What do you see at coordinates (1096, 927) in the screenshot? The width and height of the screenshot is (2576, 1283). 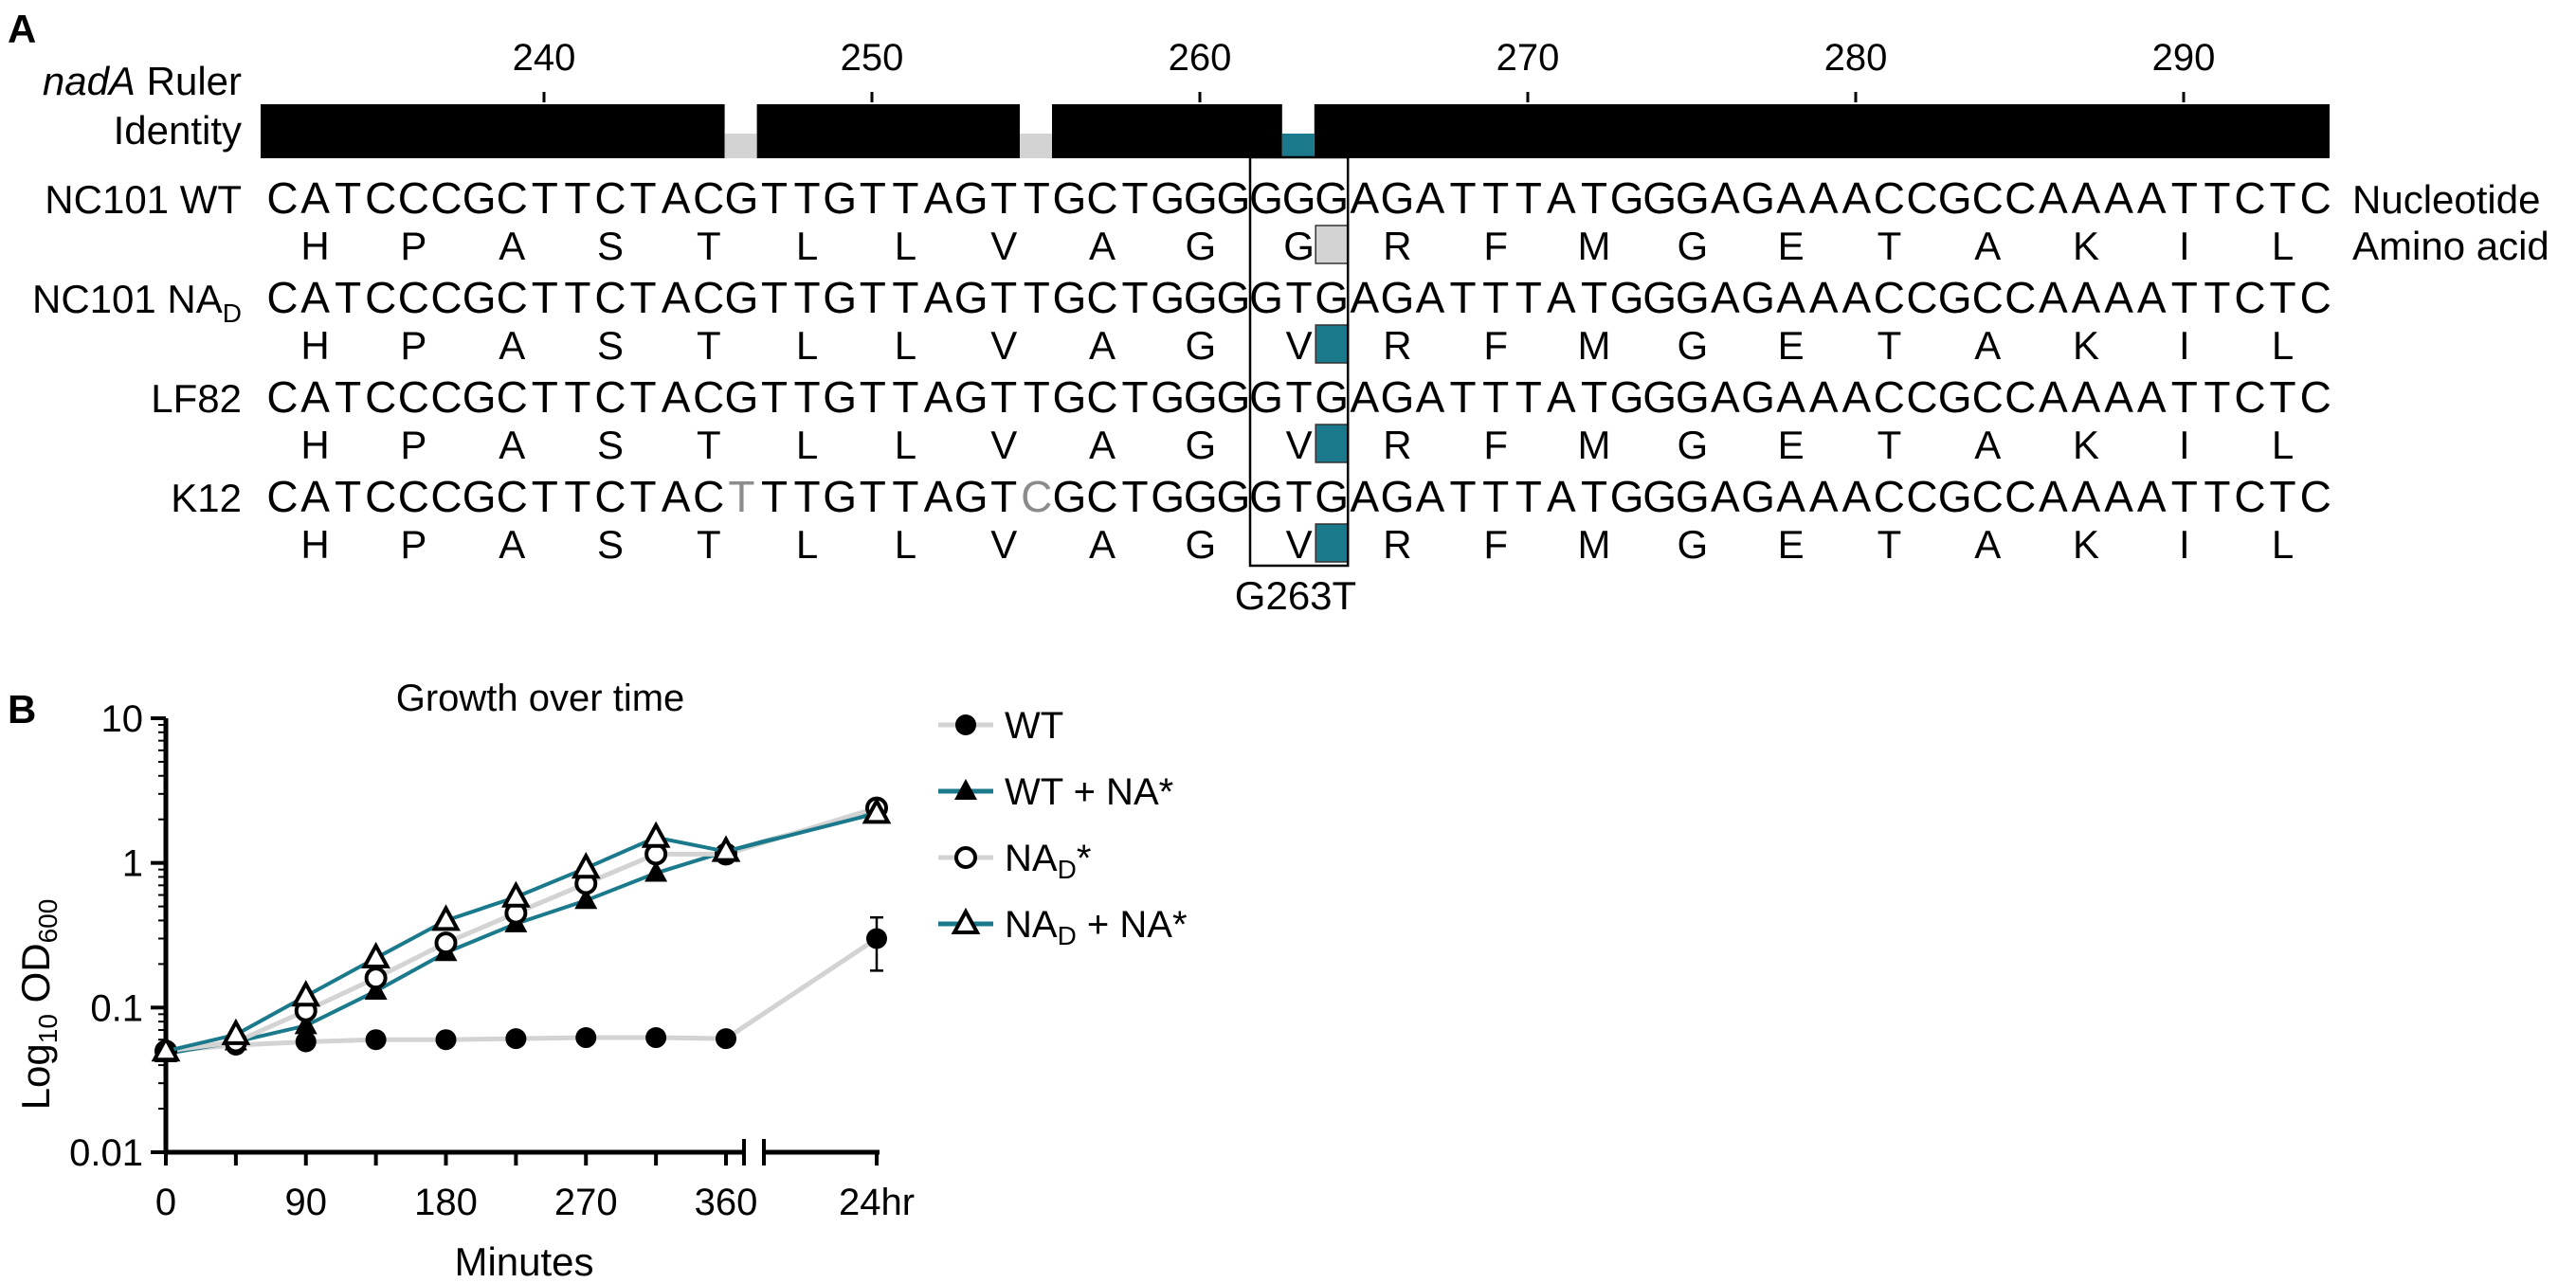 I see `legend-label: NAD + NA*` at bounding box center [1096, 927].